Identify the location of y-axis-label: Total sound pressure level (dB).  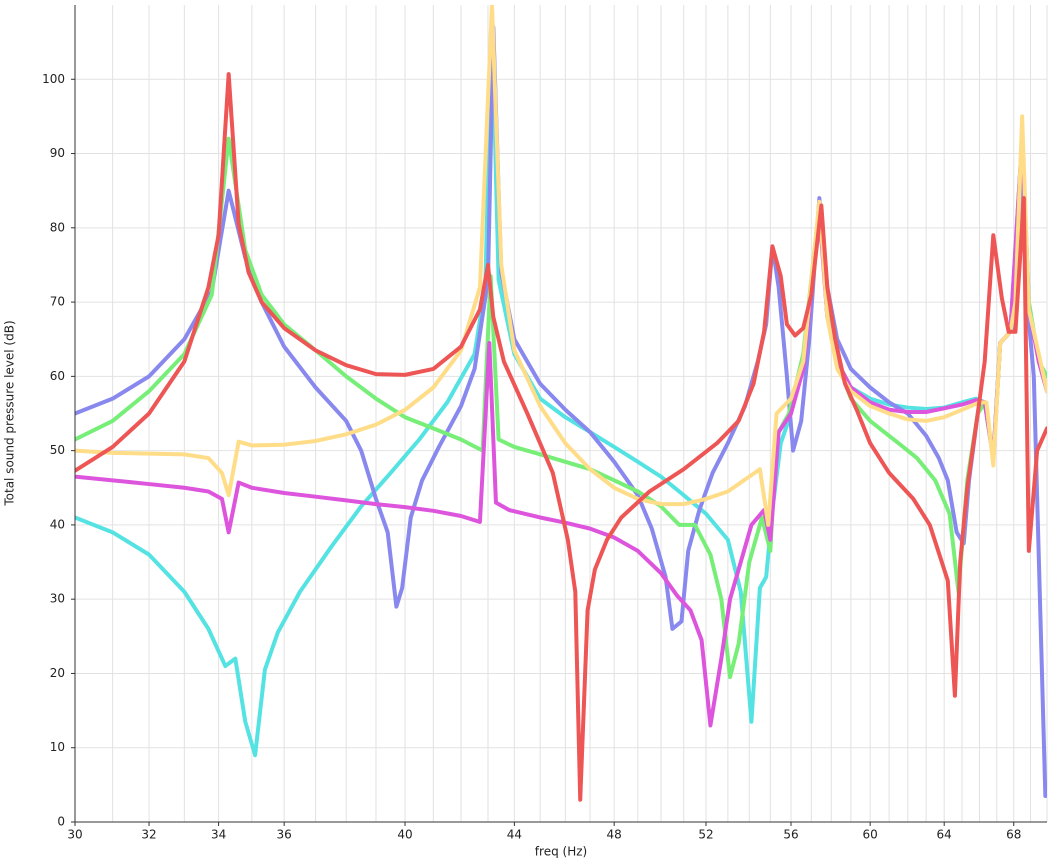
(10, 413).